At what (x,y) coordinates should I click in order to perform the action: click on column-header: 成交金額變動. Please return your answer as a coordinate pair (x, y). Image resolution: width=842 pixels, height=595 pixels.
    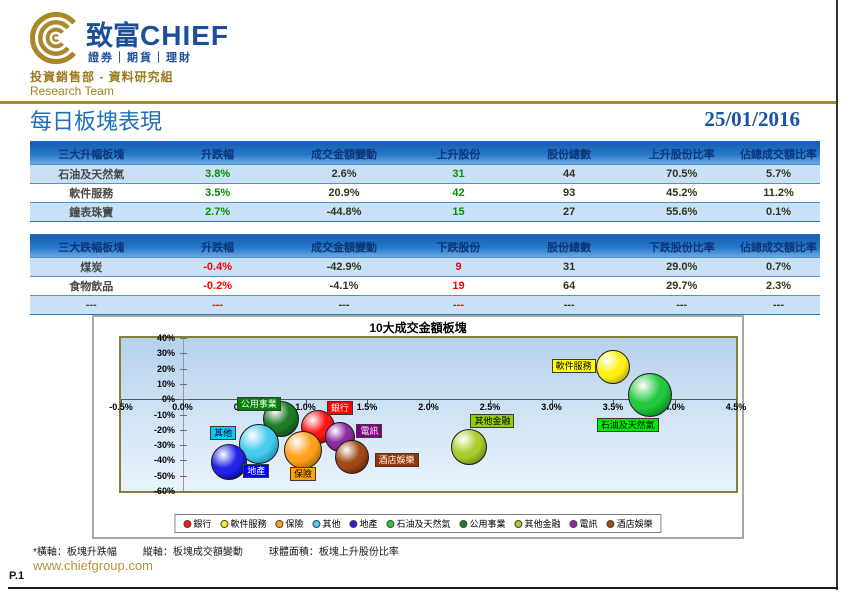
    Looking at the image, I should click on (344, 154).